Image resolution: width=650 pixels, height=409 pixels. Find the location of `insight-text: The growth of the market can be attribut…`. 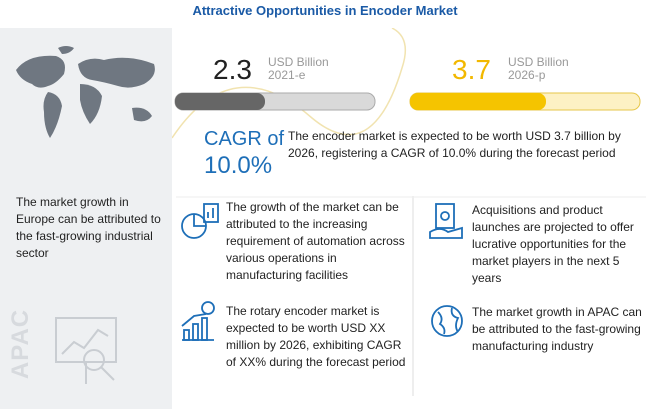

insight-text: The growth of the market can be attribut… is located at coordinates (315, 241).